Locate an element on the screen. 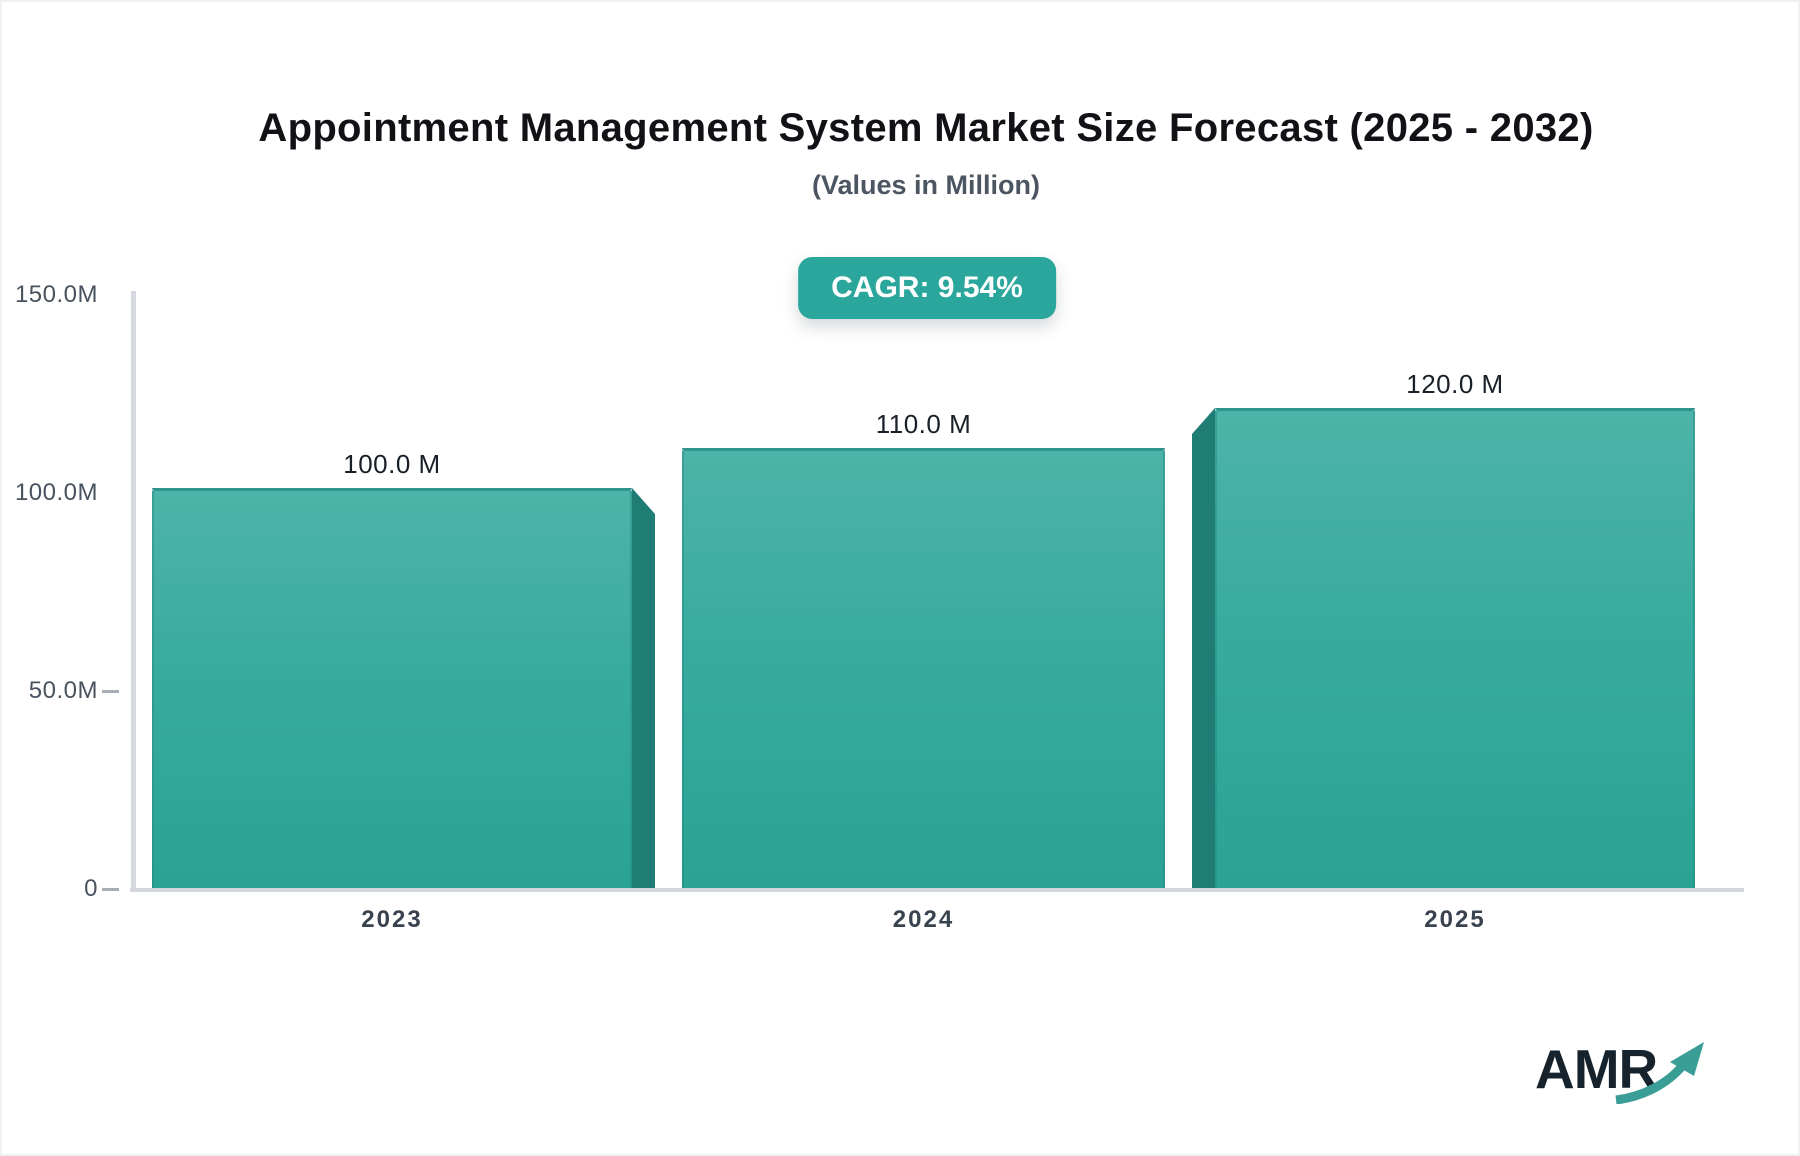 Image resolution: width=1800 pixels, height=1156 pixels. y-tick-label: 100.0M is located at coordinates (56, 492).